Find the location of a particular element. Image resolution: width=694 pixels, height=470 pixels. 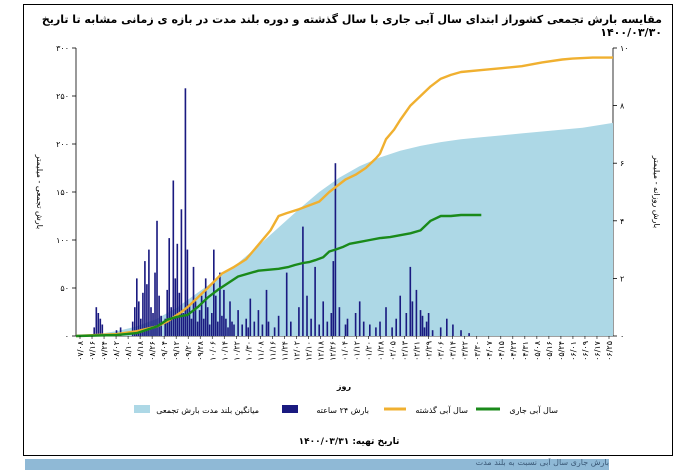

date-prepared: تاریخ تهیه: ۱۴۰۰/۰۳/۳۱ is located at coordinates (349, 442).